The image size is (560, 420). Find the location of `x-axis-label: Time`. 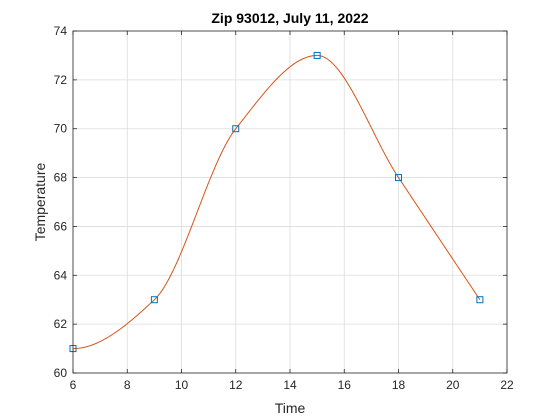

x-axis-label: Time is located at coordinates (290, 408).